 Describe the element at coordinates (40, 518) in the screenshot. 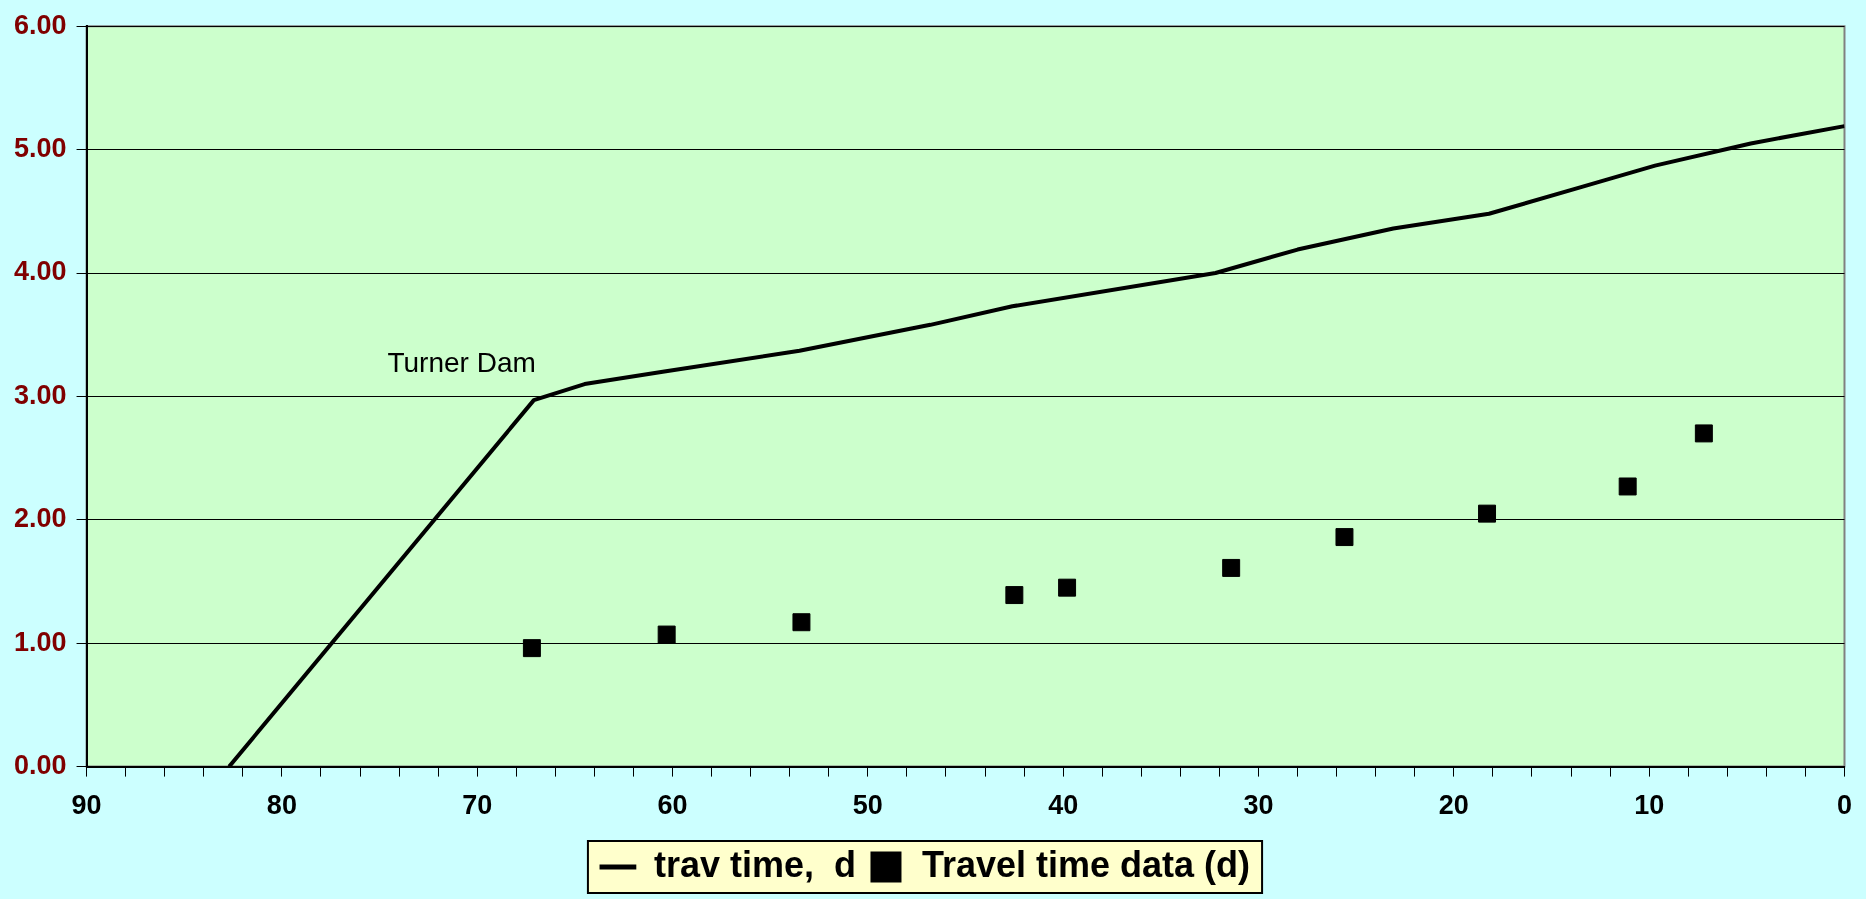

I see `y-tick-label: 2.00` at that location.